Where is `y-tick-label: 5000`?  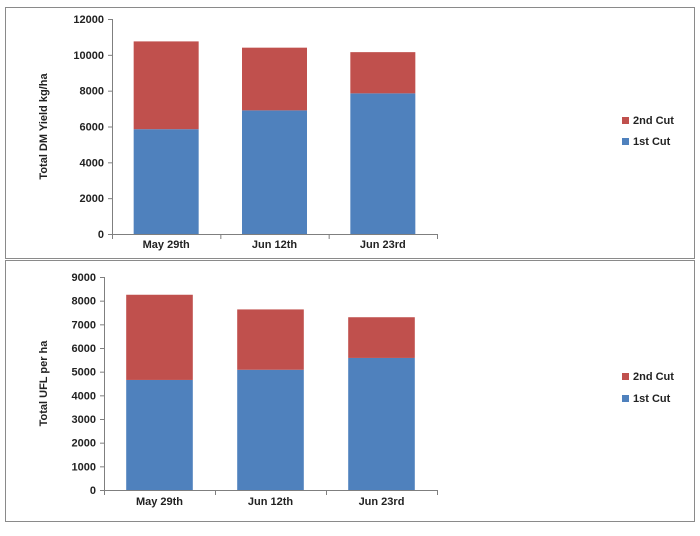 y-tick-label: 5000 is located at coordinates (84, 373).